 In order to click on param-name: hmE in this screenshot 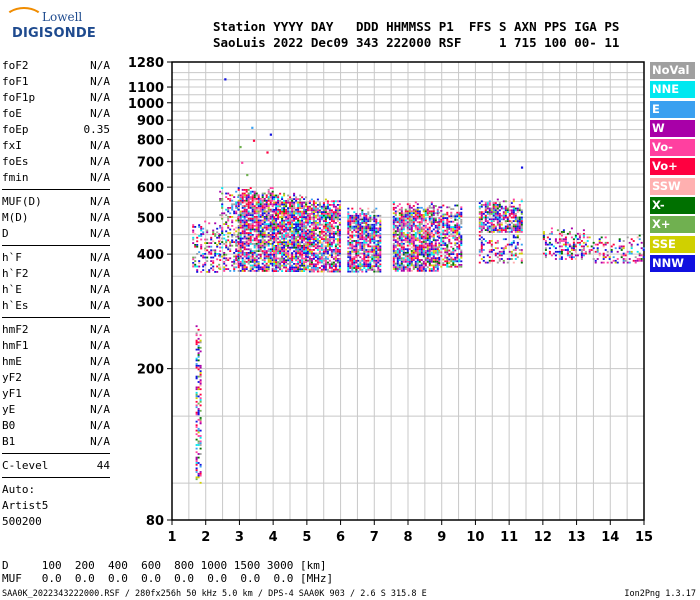, I will do `click(12, 361)`.